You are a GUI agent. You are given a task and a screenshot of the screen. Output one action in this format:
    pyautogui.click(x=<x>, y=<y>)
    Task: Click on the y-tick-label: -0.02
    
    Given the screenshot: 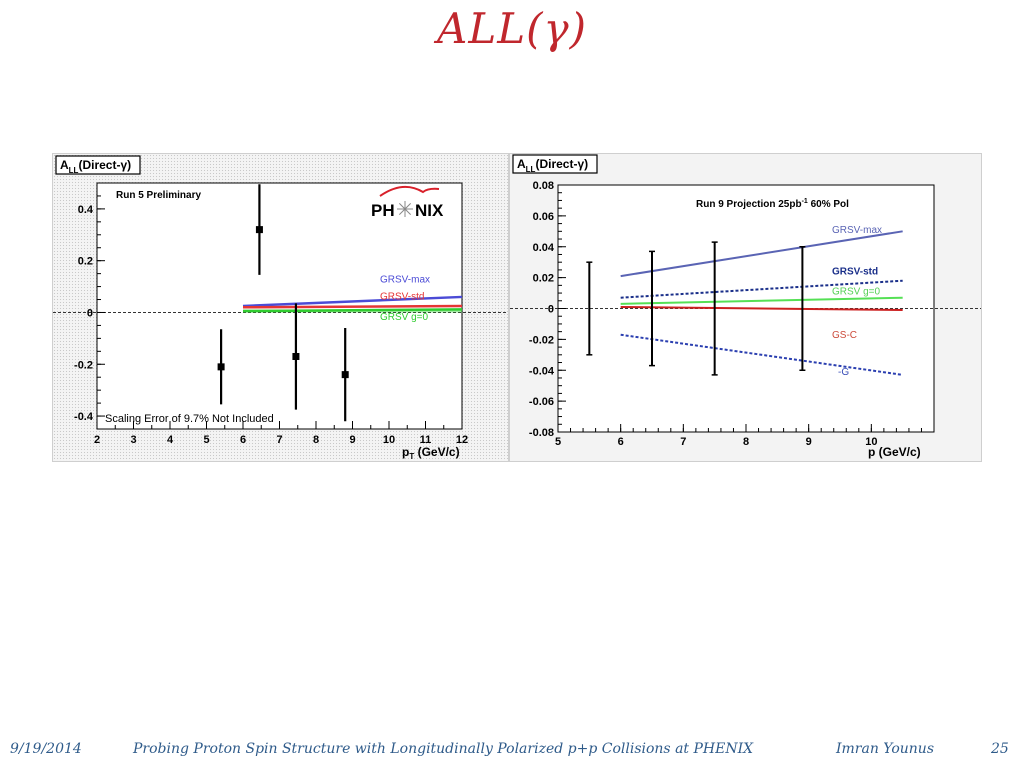 What is the action you would take?
    pyautogui.click(x=541, y=340)
    